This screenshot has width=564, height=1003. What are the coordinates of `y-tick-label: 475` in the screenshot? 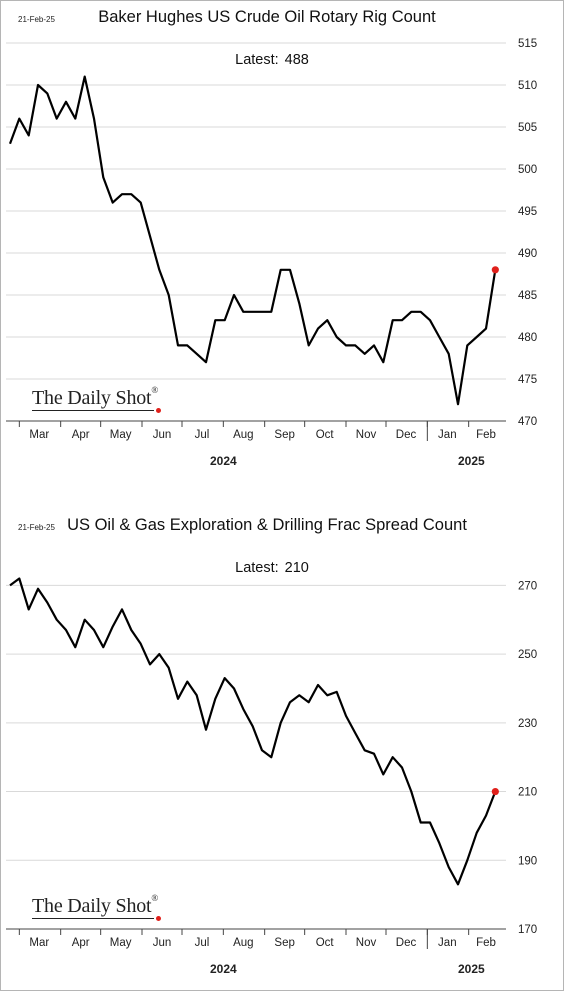 It's located at (527, 380).